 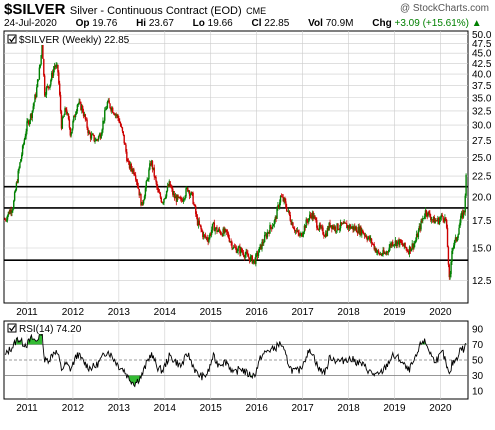 What do you see at coordinates (482, 44) in the screenshot?
I see `price-y-tick-label: 47.5` at bounding box center [482, 44].